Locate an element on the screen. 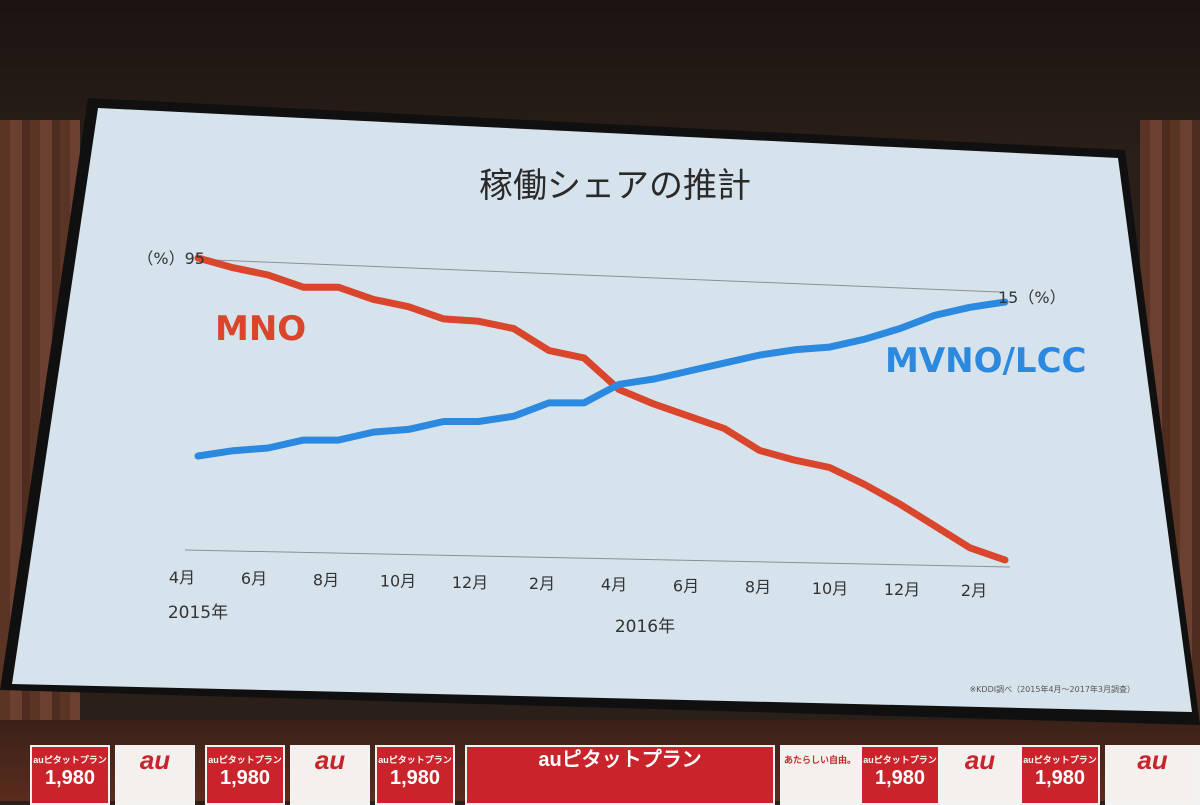  banner-brand-5: au is located at coordinates (1152, 775).